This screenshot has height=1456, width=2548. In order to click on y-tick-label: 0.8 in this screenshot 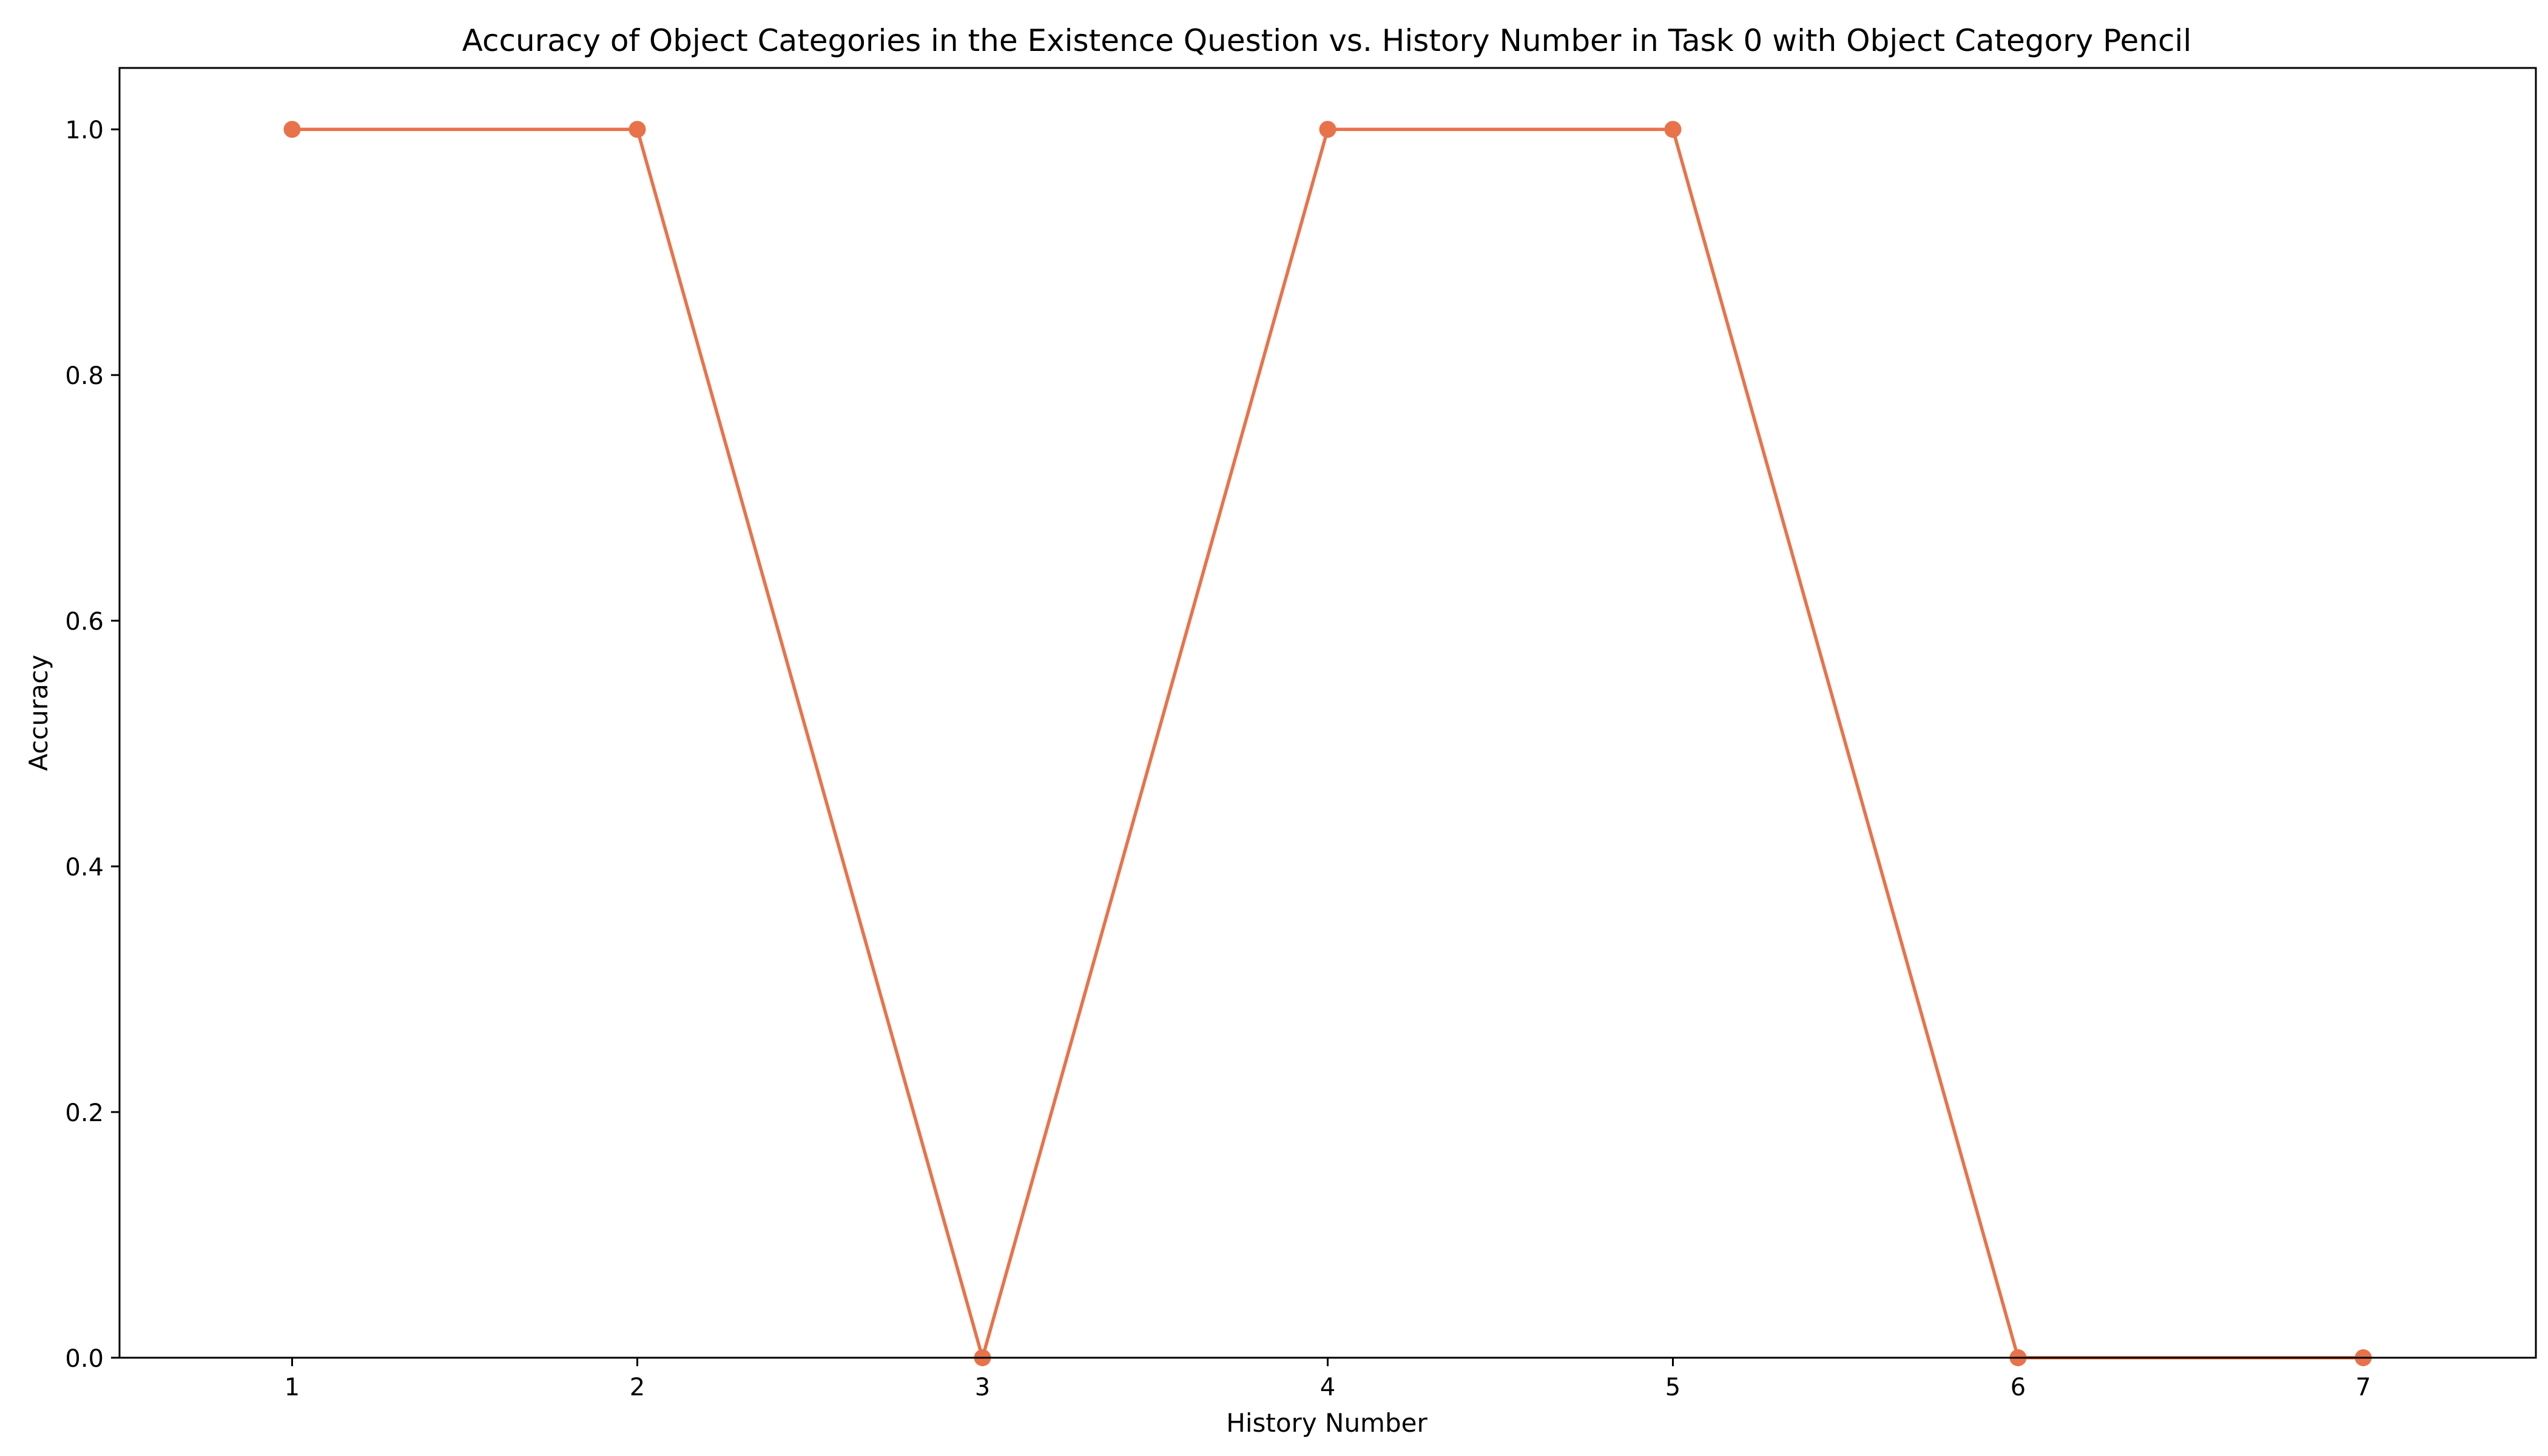, I will do `click(84, 376)`.